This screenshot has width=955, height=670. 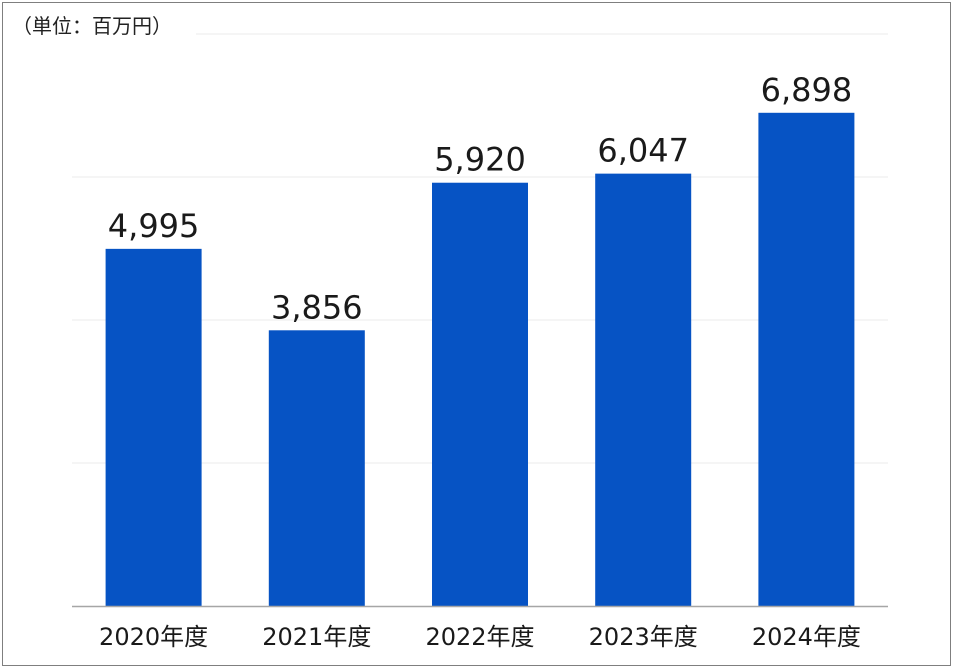 What do you see at coordinates (480, 160) in the screenshot?
I see `value-label: 5,920` at bounding box center [480, 160].